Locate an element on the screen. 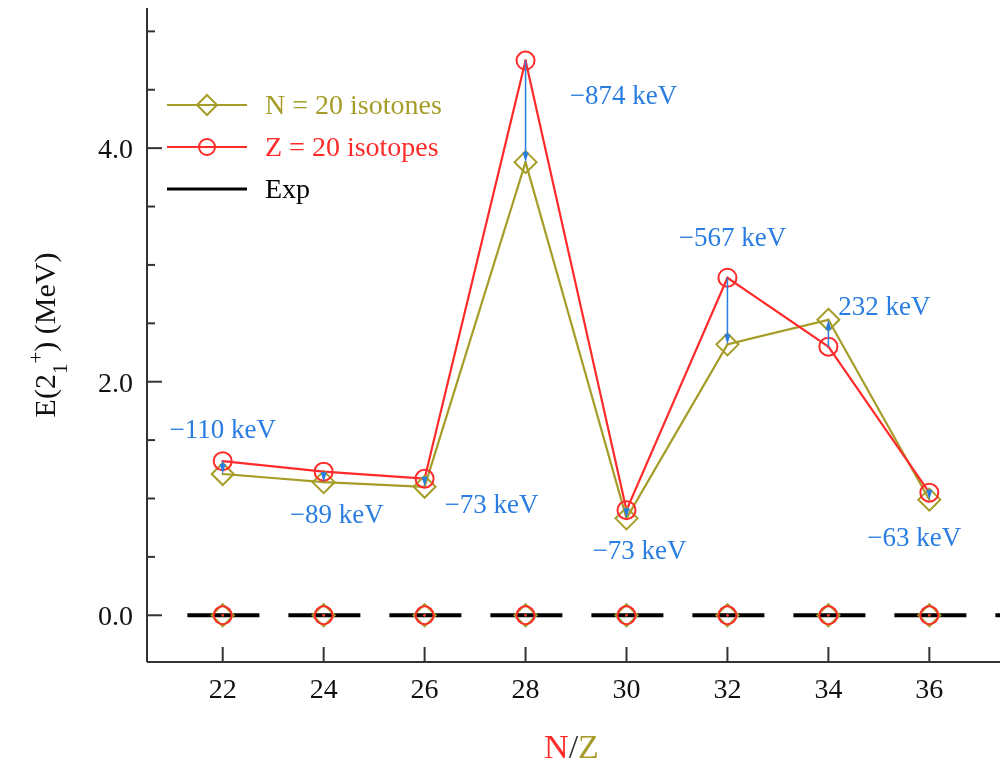 This screenshot has width=1002, height=768. x-tick-label: 26 is located at coordinates (424, 688).